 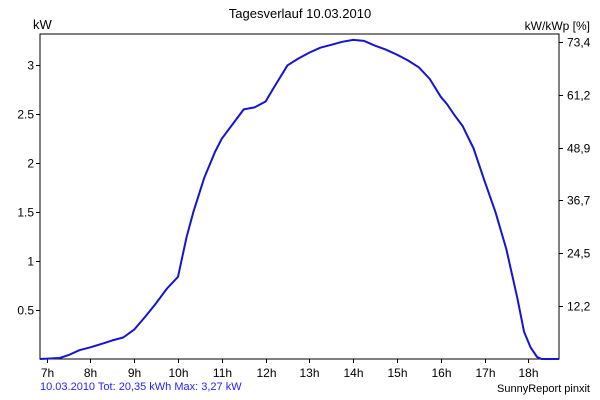 What do you see at coordinates (300, 13) in the screenshot?
I see `chart-title: Tagesverlauf 10.03.2010` at bounding box center [300, 13].